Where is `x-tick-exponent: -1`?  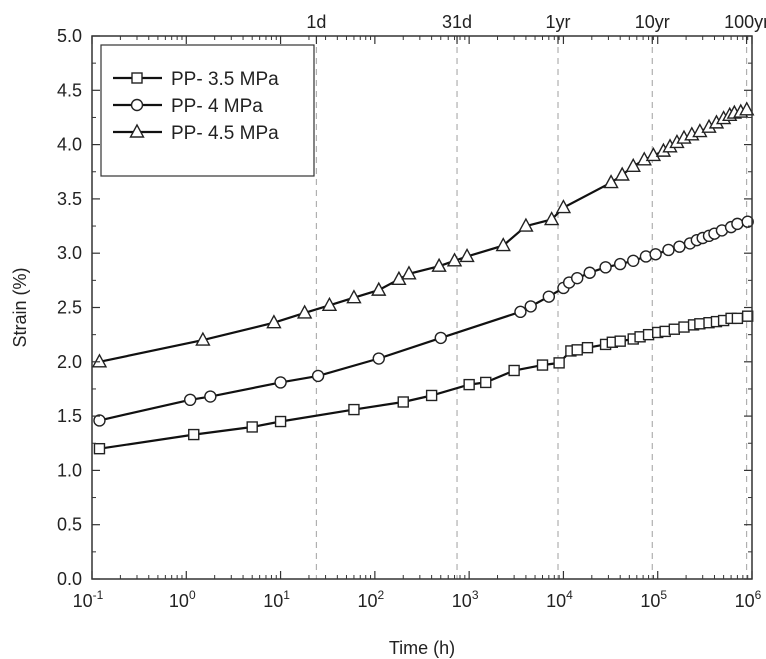
x-tick-exponent: -1 is located at coordinates (98, 595).